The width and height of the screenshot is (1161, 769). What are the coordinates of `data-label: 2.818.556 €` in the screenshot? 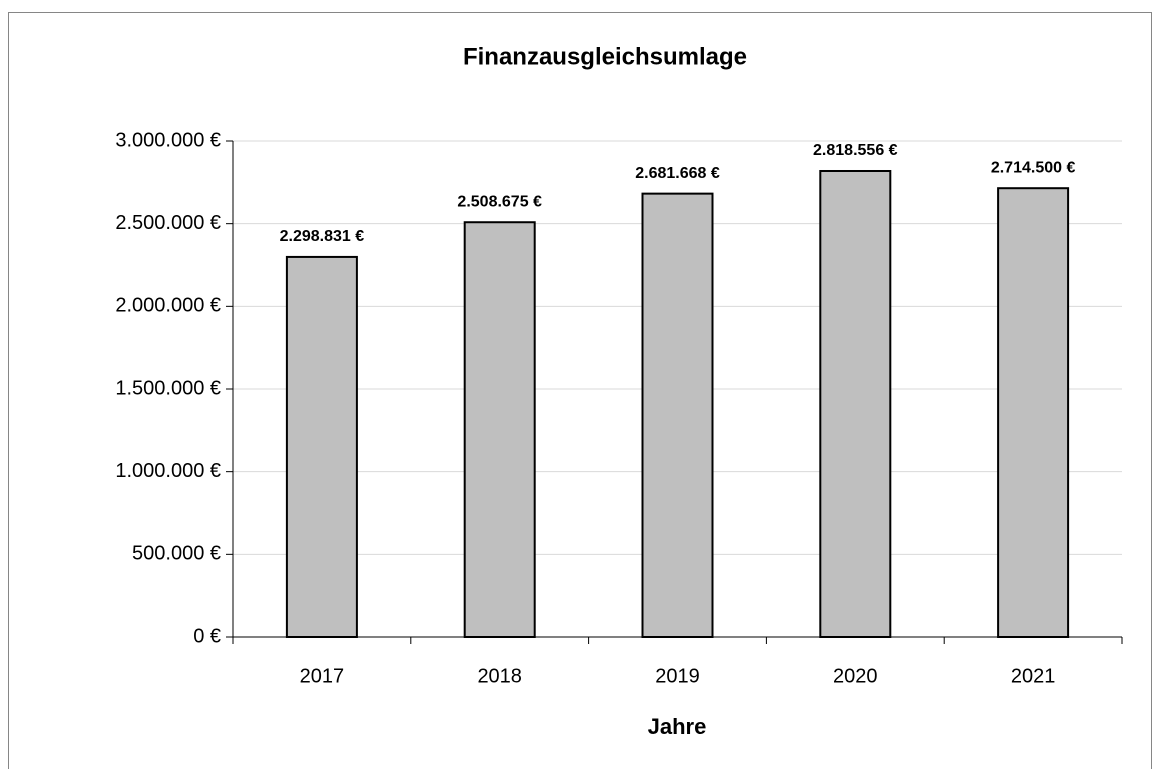 It's located at (855, 150).